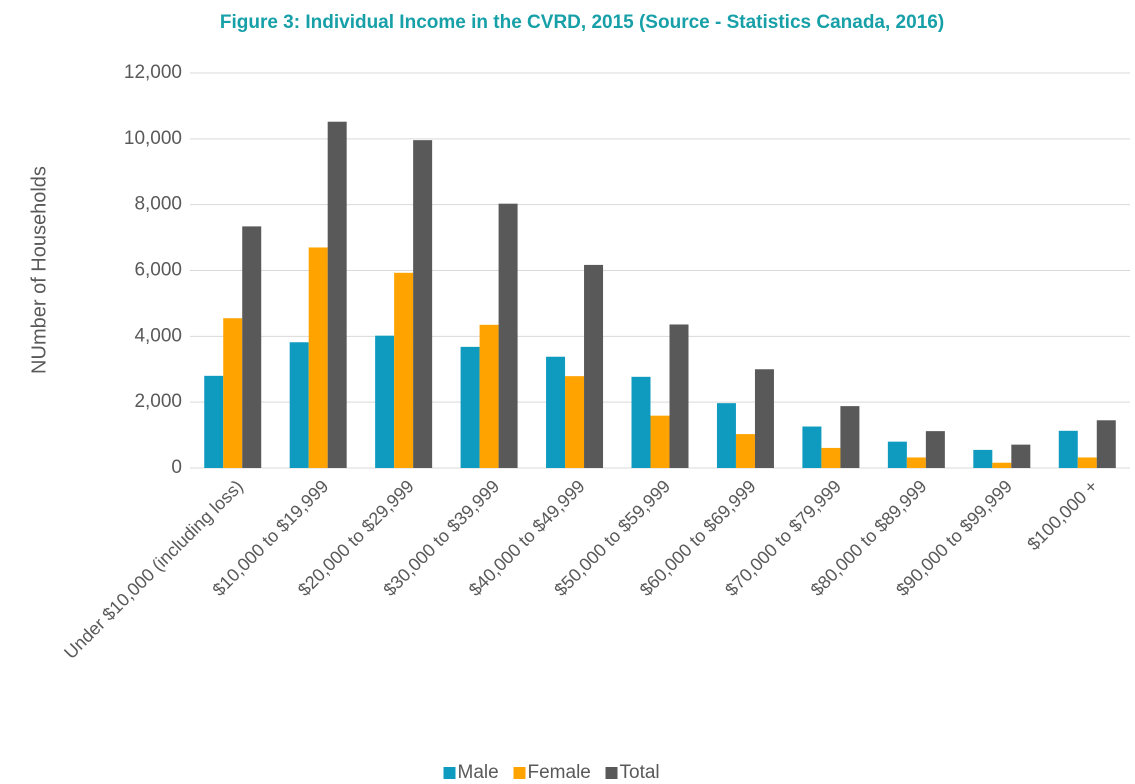  What do you see at coordinates (158, 270) in the screenshot?
I see `y-tick-label: 6,000` at bounding box center [158, 270].